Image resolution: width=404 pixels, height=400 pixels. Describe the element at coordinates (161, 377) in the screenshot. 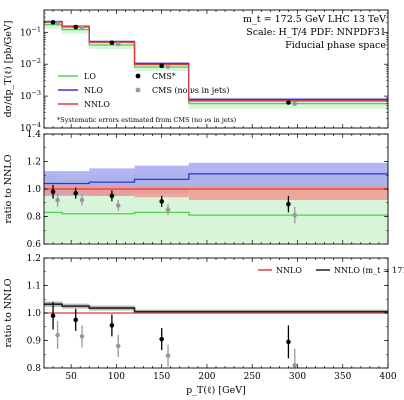

I see `bottom-xtick-label-150: 150` at that location.